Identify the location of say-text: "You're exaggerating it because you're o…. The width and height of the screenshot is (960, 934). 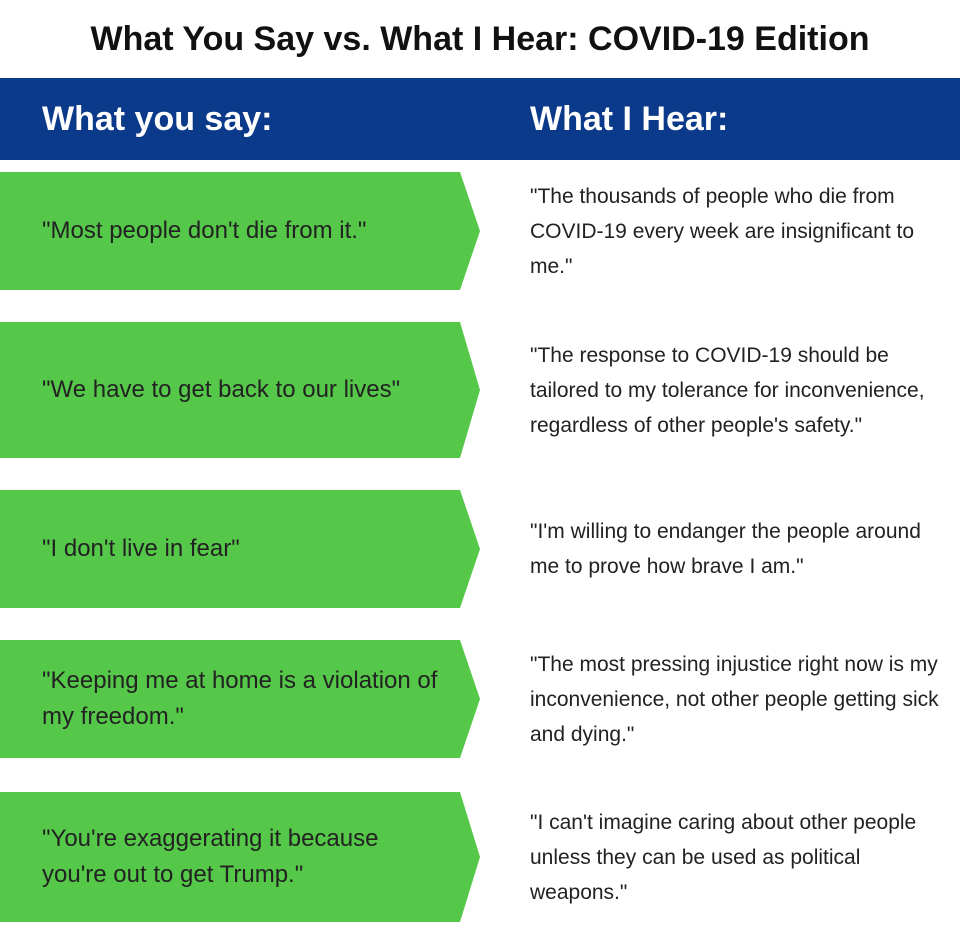
(210, 856).